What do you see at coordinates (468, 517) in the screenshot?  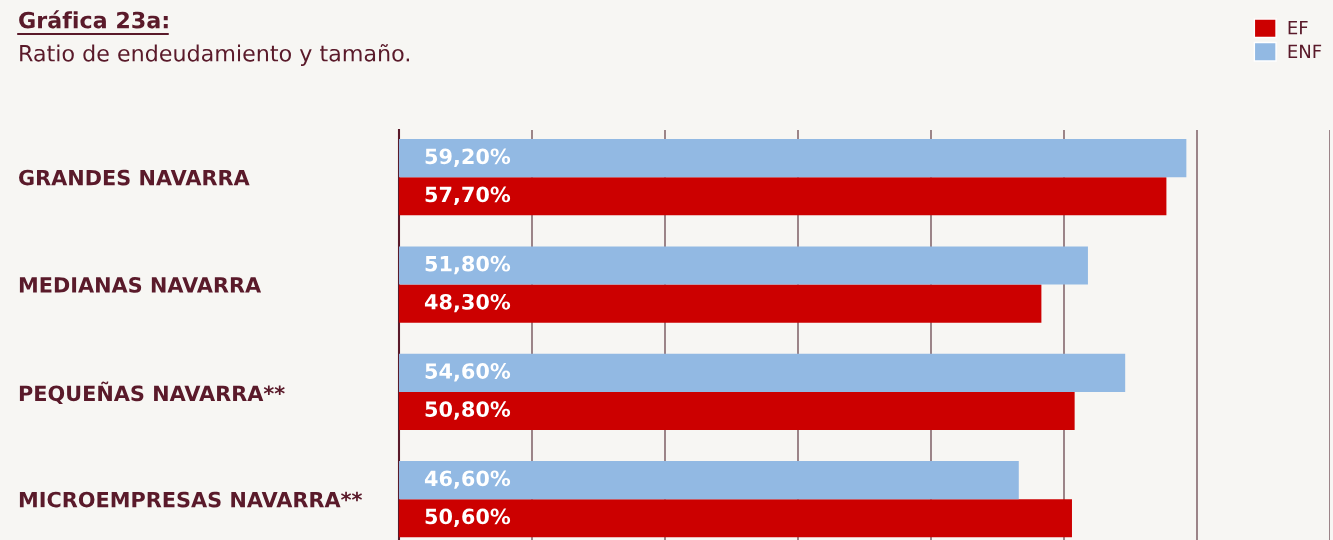 I see `data-label: 50,60%` at bounding box center [468, 517].